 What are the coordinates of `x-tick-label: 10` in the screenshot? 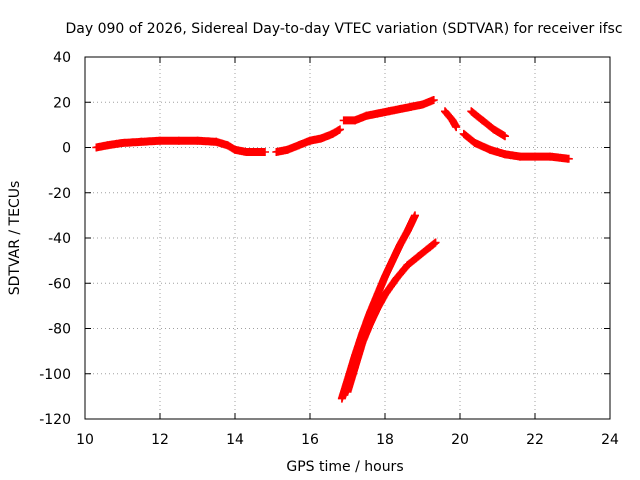 It's located at (85, 440).